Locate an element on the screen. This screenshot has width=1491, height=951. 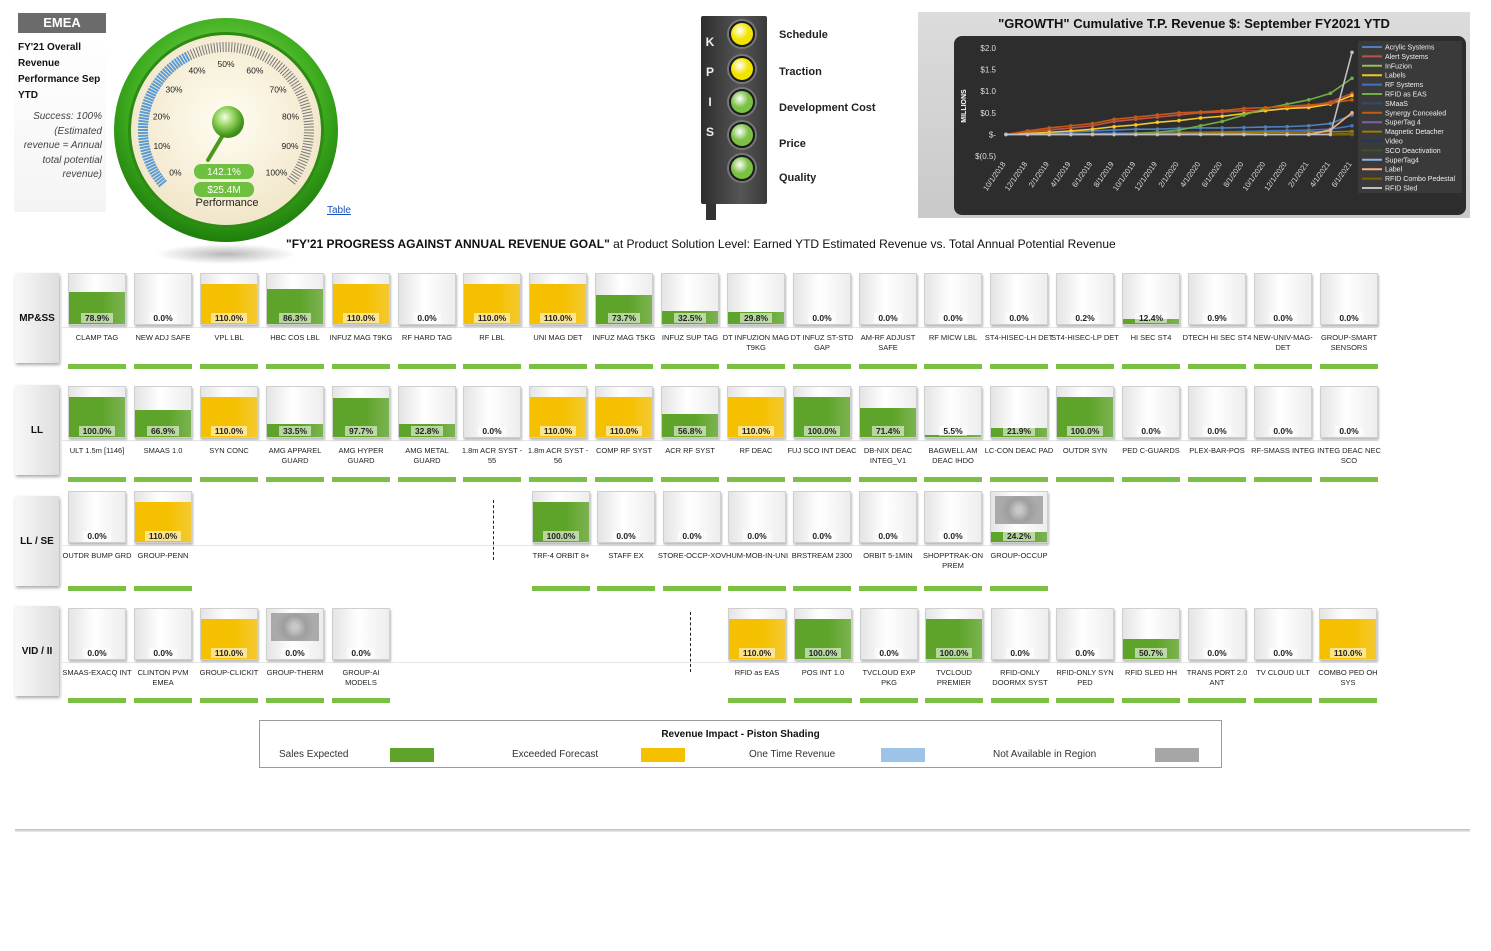
product-tile: 21.9% is located at coordinates (1019, 412).